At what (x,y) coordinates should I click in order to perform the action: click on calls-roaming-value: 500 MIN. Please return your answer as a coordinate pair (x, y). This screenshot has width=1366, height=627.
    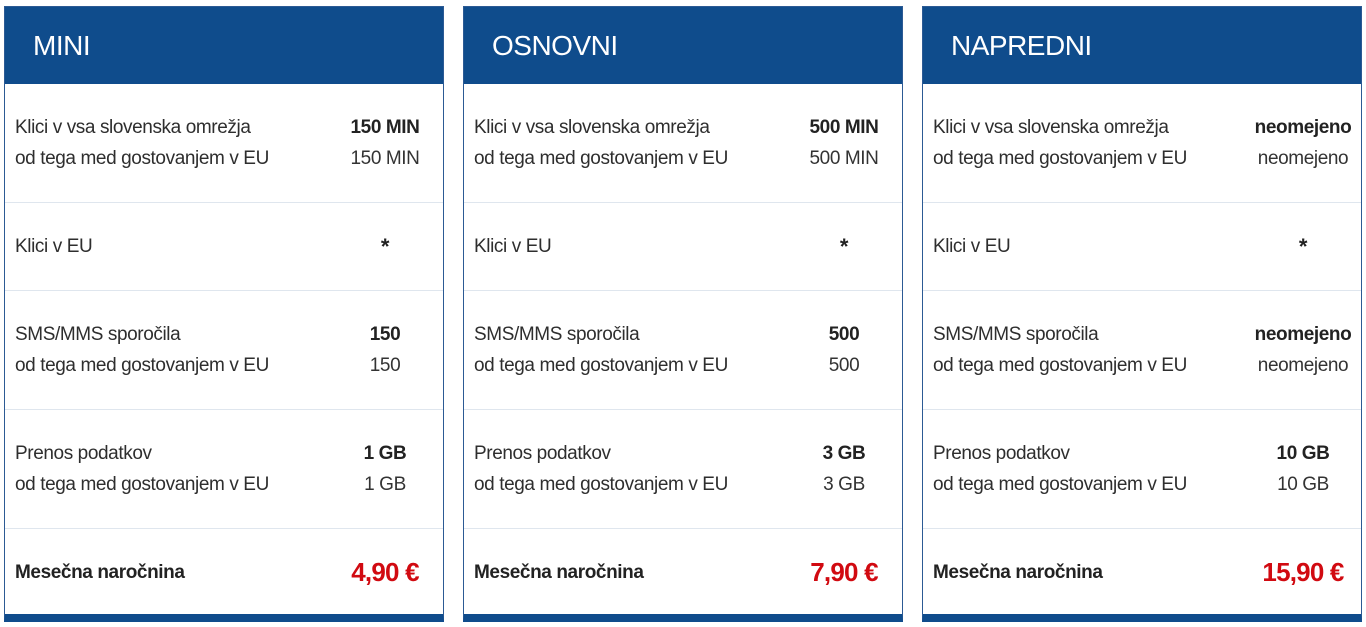
    Looking at the image, I should click on (844, 158).